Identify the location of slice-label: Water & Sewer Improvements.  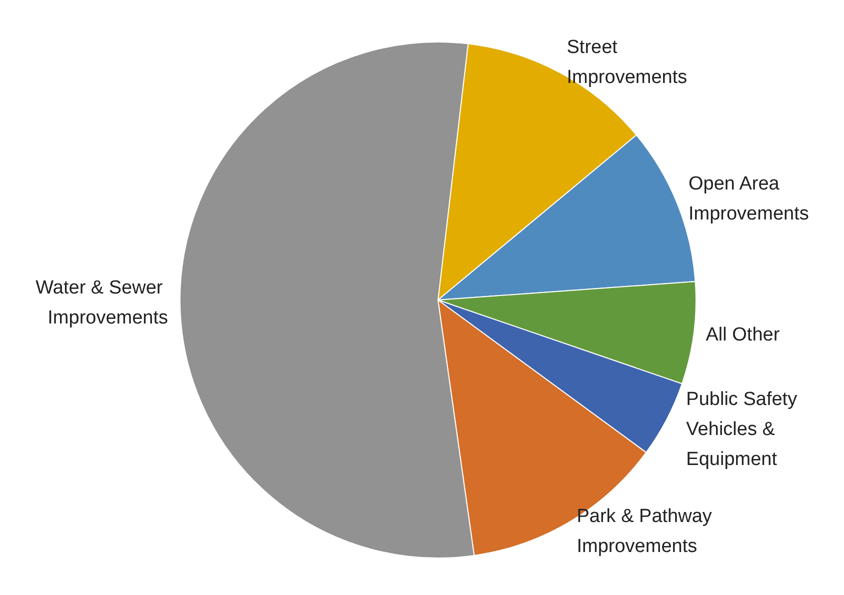
(102, 303).